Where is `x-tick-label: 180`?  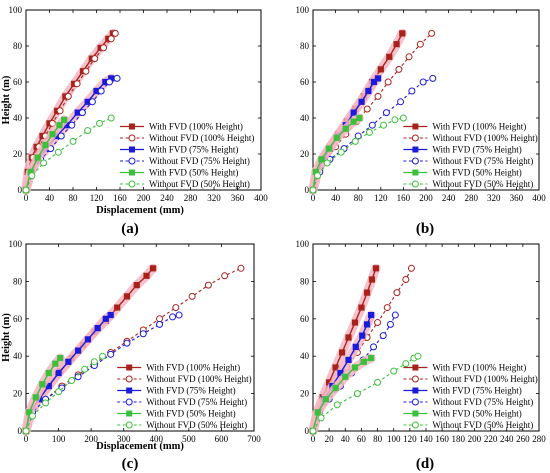
x-tick-label: 180 is located at coordinates (459, 439).